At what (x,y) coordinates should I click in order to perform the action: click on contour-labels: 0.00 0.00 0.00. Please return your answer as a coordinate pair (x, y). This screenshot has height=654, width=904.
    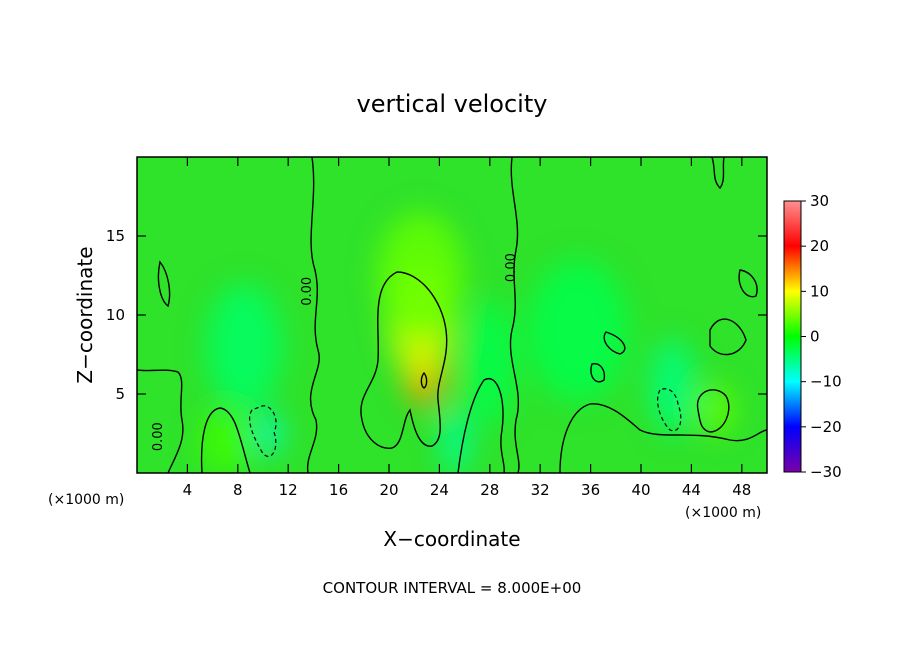
    Looking at the image, I should click on (335, 352).